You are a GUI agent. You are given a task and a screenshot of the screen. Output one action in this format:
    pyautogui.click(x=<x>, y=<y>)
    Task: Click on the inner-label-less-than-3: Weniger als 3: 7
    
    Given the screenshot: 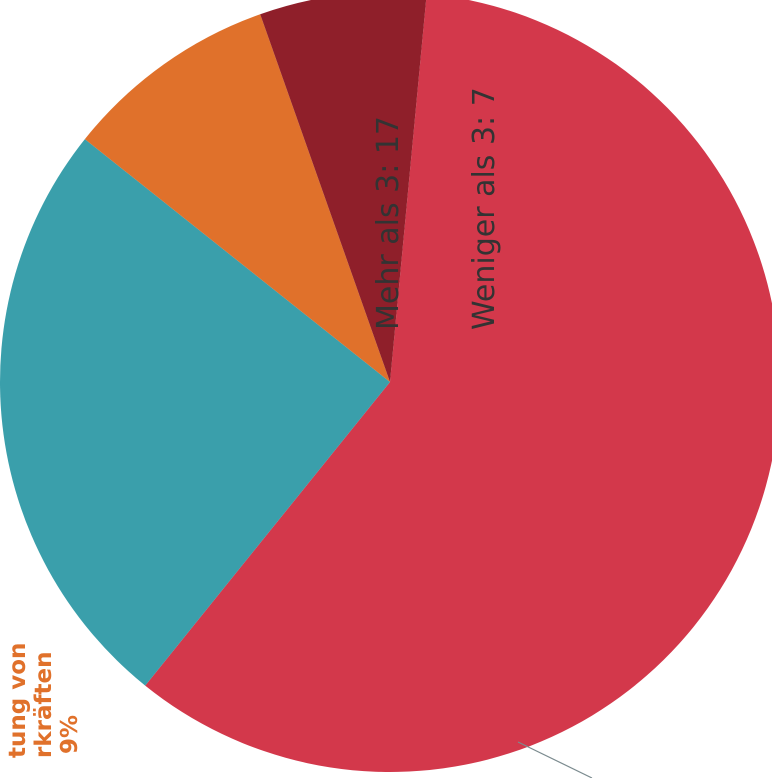 What is the action you would take?
    pyautogui.click(x=484, y=208)
    